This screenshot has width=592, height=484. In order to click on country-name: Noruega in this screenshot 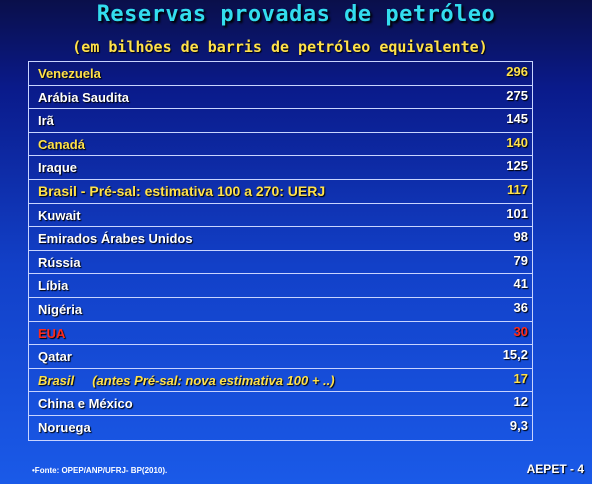, I will do `click(64, 427)`.